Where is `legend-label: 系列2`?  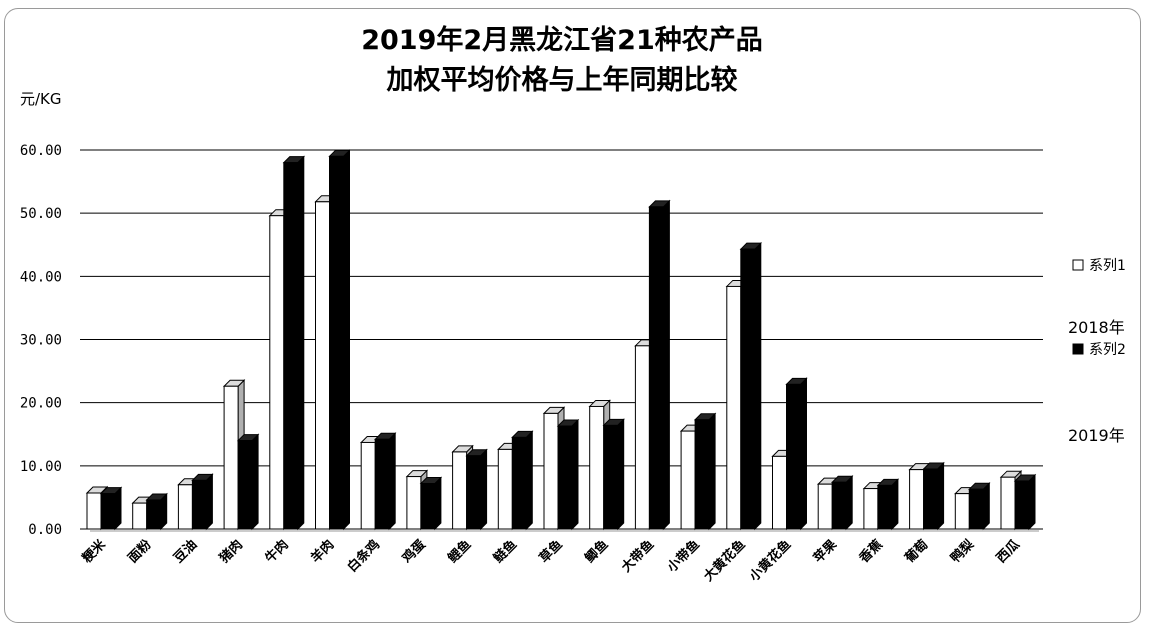 legend-label: 系列2 is located at coordinates (1107, 350).